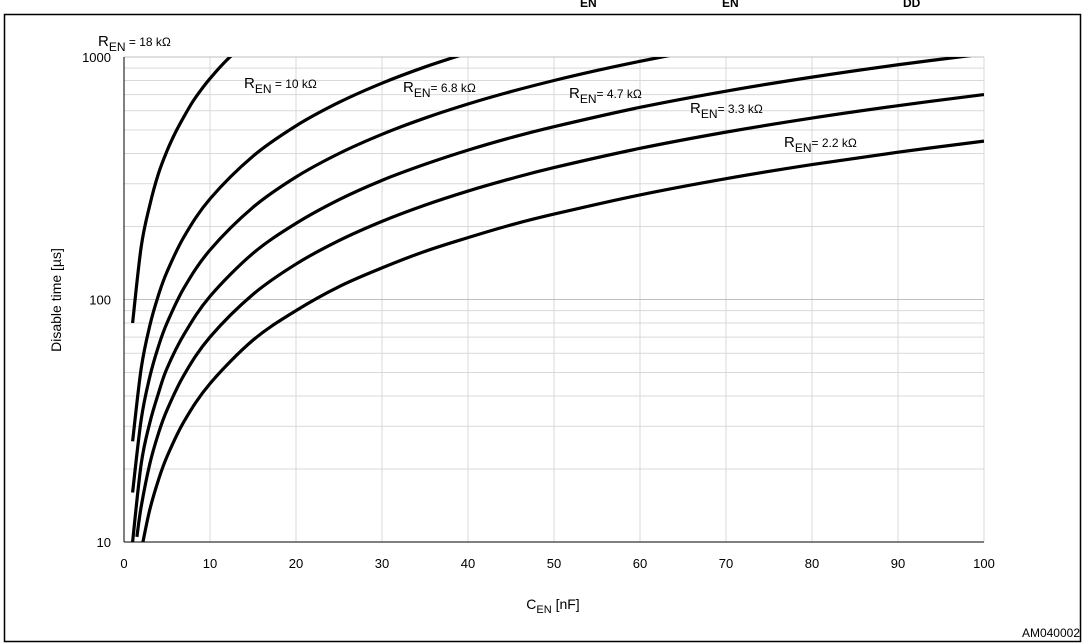 This screenshot has height=643, width=1085. What do you see at coordinates (100, 300) in the screenshot?
I see `y-tick-label: 100` at bounding box center [100, 300].